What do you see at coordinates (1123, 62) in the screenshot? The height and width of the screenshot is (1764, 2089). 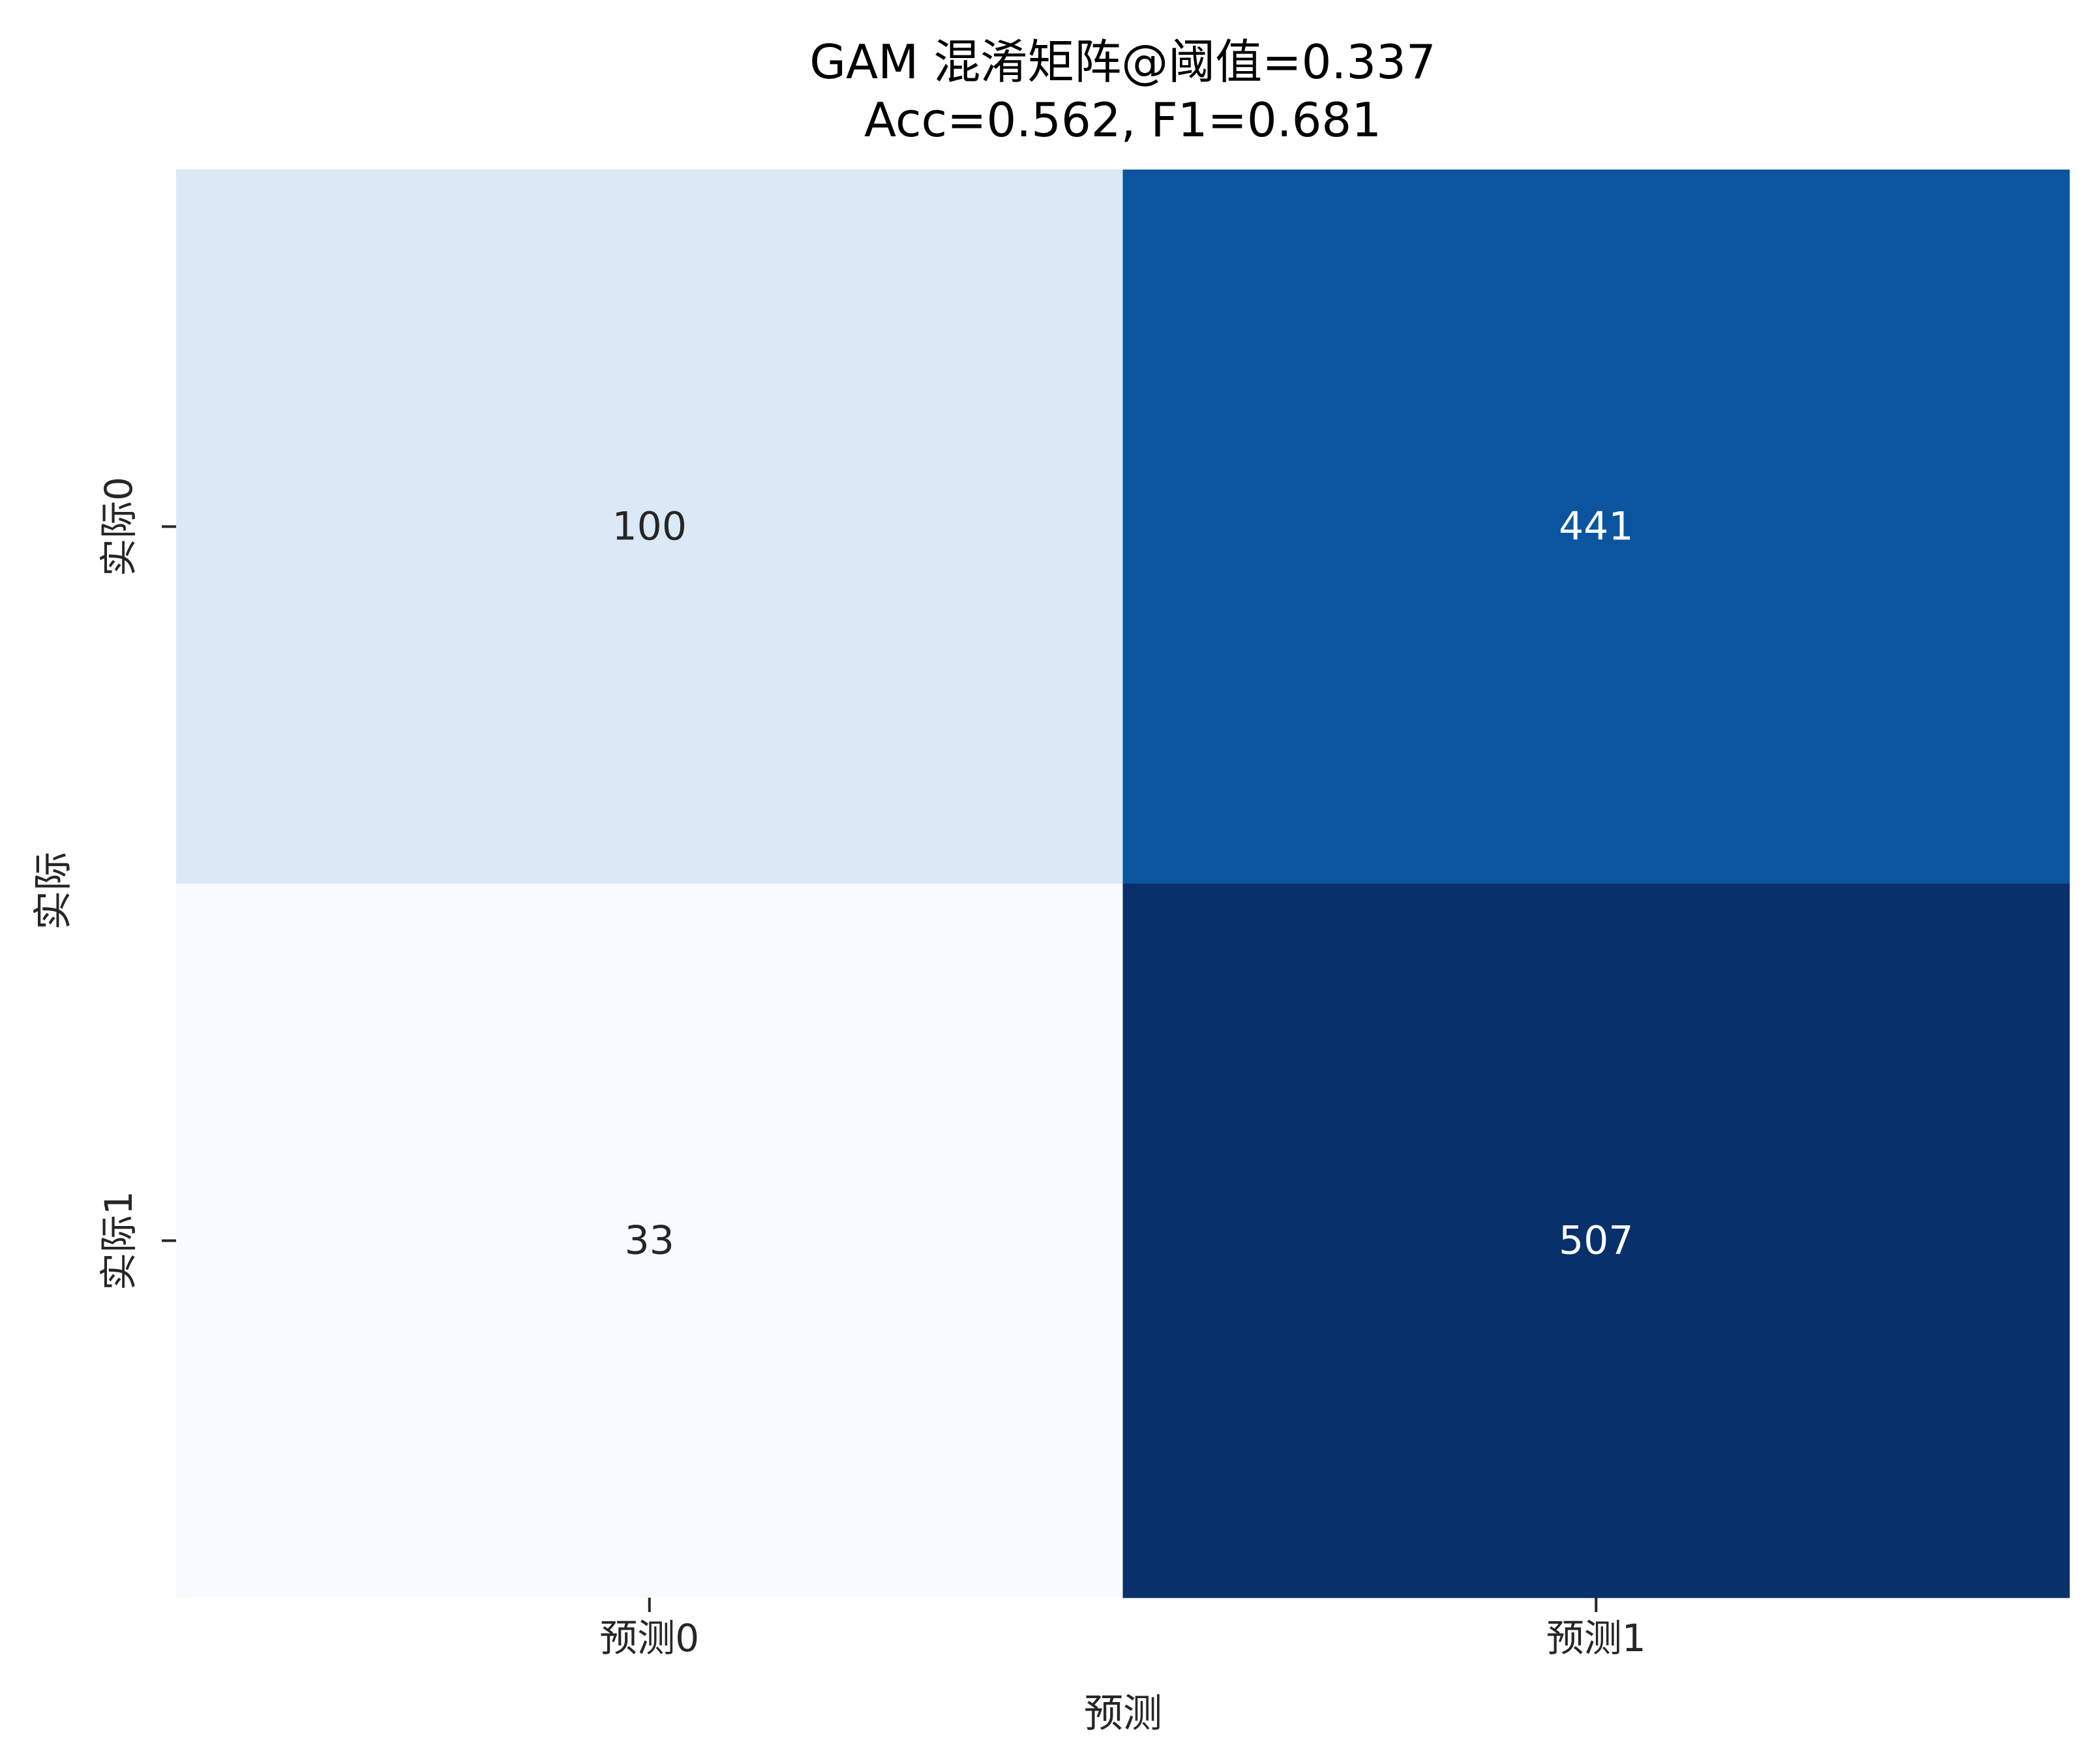 I see `chart-title: GAM 混淆矩阵@阈值=0.337` at bounding box center [1123, 62].